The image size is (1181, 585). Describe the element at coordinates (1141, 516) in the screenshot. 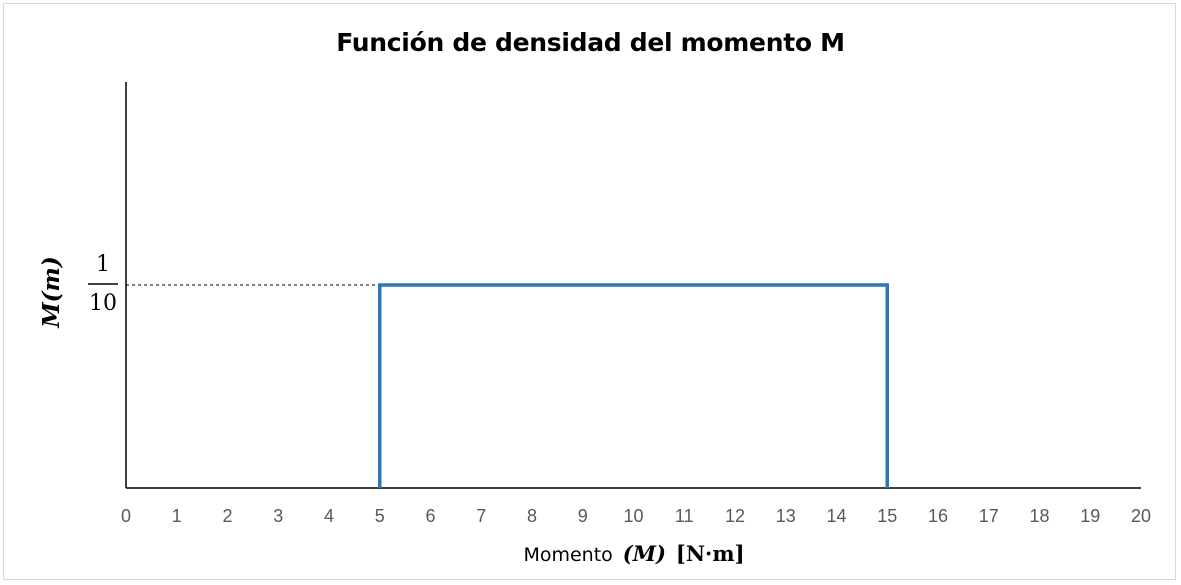

I see `x-tick-label: 20` at that location.